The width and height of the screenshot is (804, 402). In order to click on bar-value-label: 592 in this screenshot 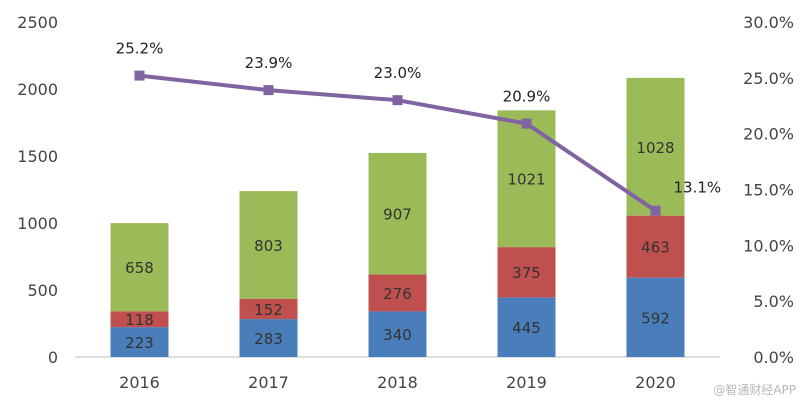, I will do `click(655, 318)`.